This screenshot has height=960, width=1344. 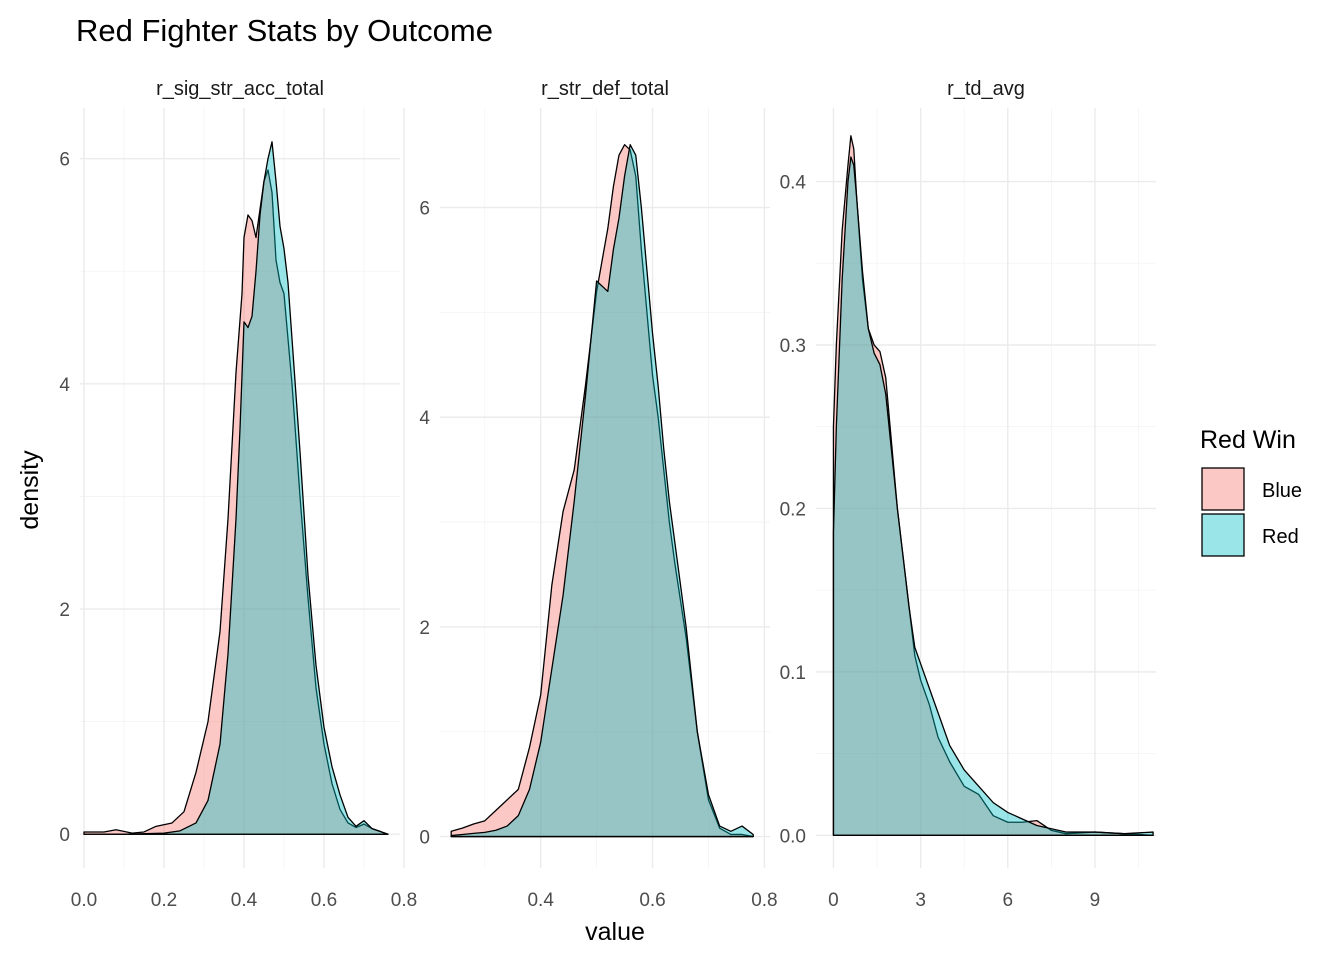 I want to click on y-tick-label: 0.2, so click(x=793, y=509).